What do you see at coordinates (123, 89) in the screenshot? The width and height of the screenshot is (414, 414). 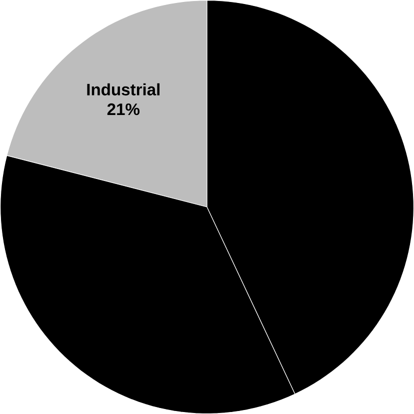 I see `slice-label: Industrial` at bounding box center [123, 89].